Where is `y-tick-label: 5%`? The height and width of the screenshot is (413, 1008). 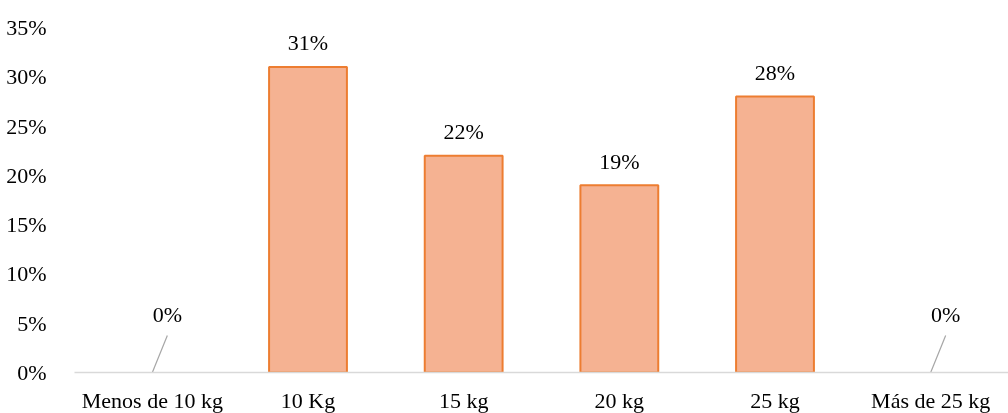 y-tick-label: 5% is located at coordinates (32, 323).